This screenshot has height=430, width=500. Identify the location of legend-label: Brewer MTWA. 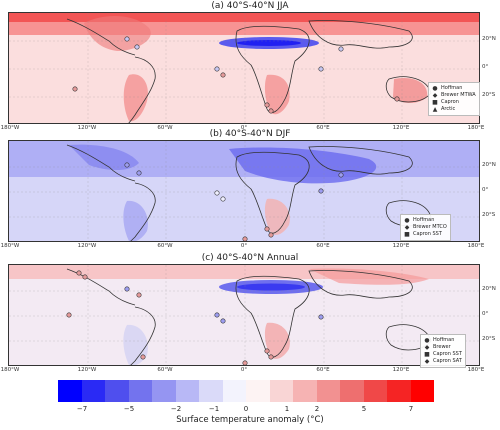
(458, 95).